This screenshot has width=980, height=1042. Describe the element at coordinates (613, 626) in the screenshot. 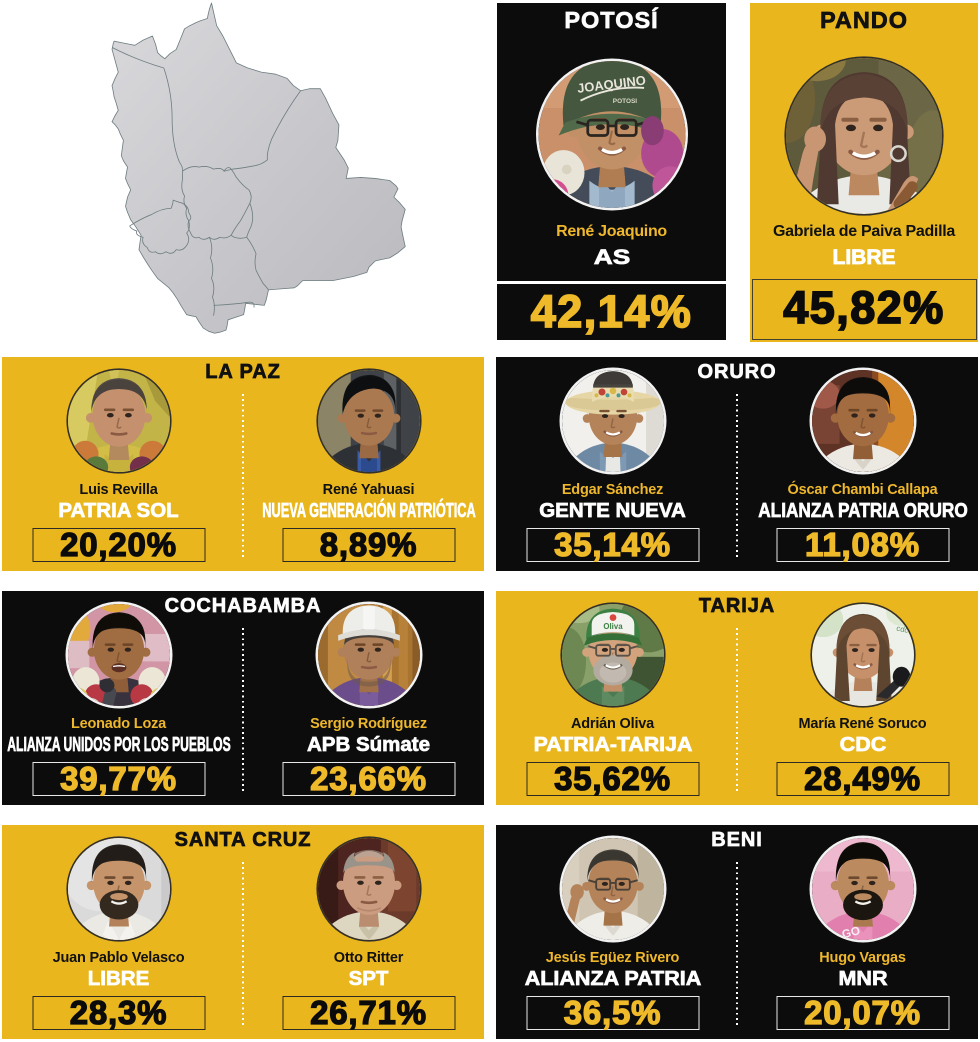

I see `svg-text: Oliva` at that location.